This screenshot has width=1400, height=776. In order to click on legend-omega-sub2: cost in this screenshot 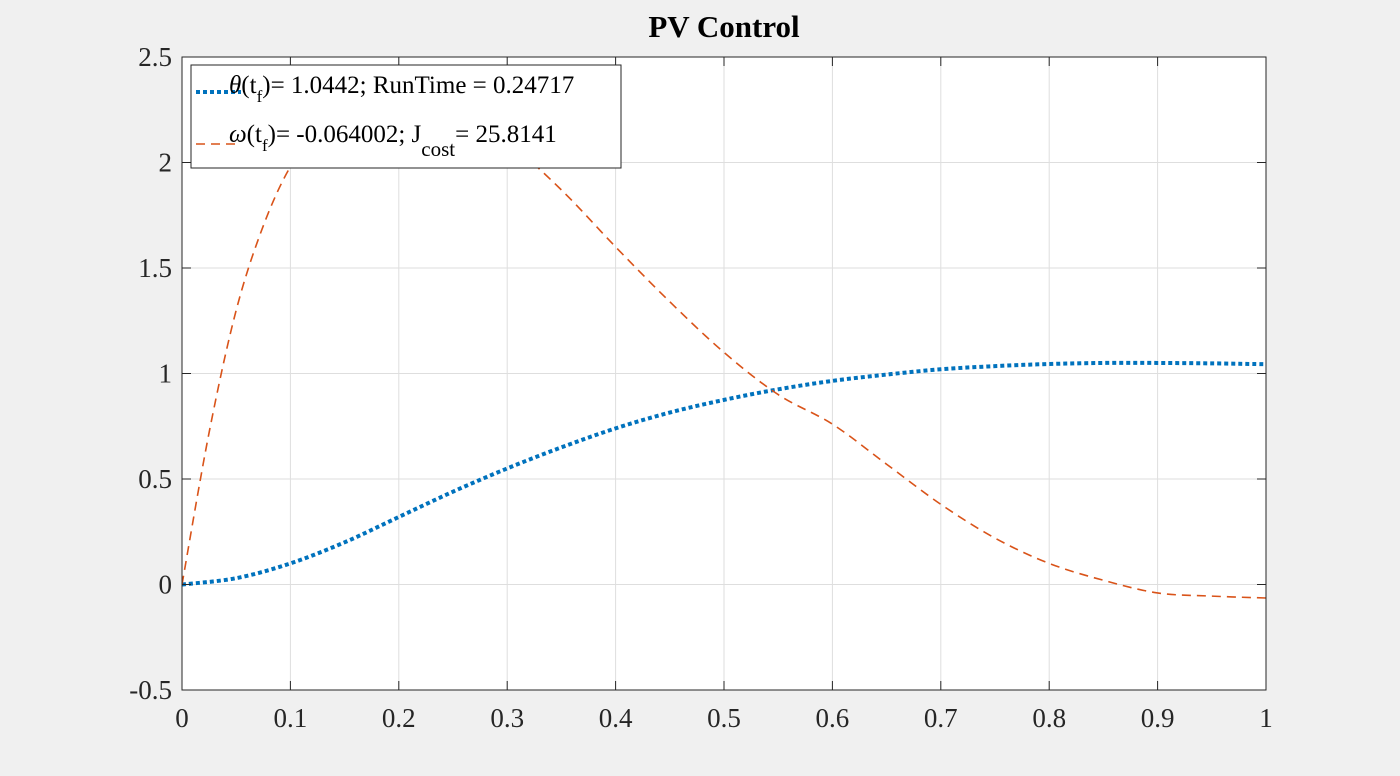, I will do `click(438, 149)`.